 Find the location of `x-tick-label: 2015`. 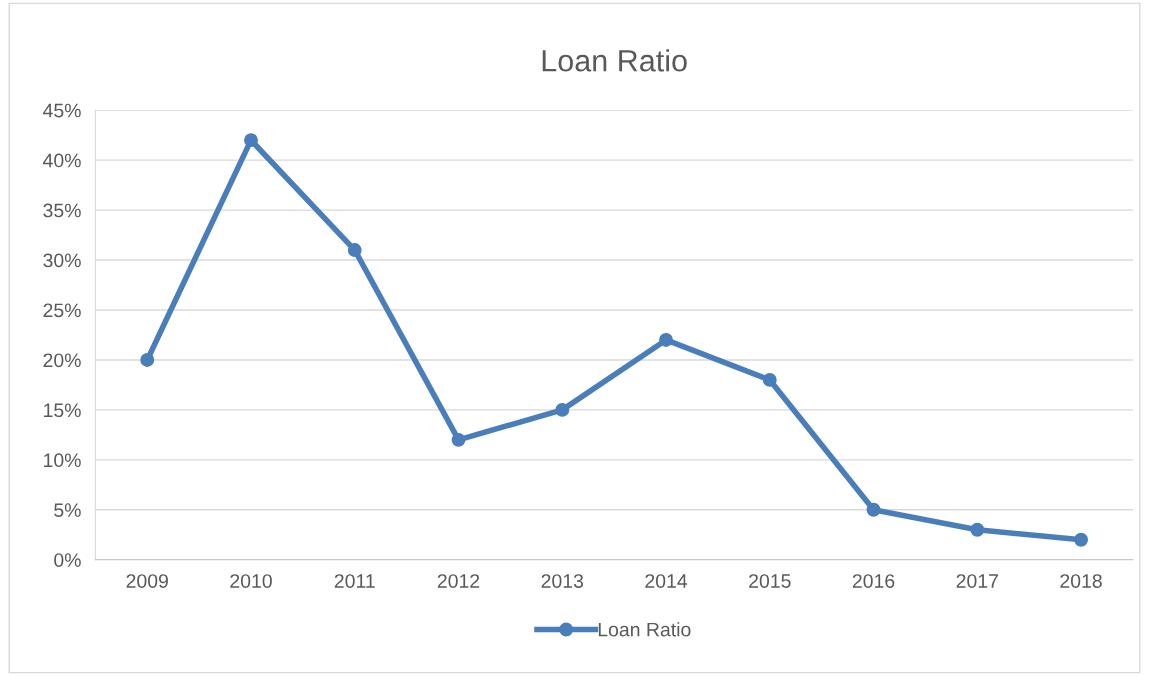

x-tick-label: 2015 is located at coordinates (770, 581).